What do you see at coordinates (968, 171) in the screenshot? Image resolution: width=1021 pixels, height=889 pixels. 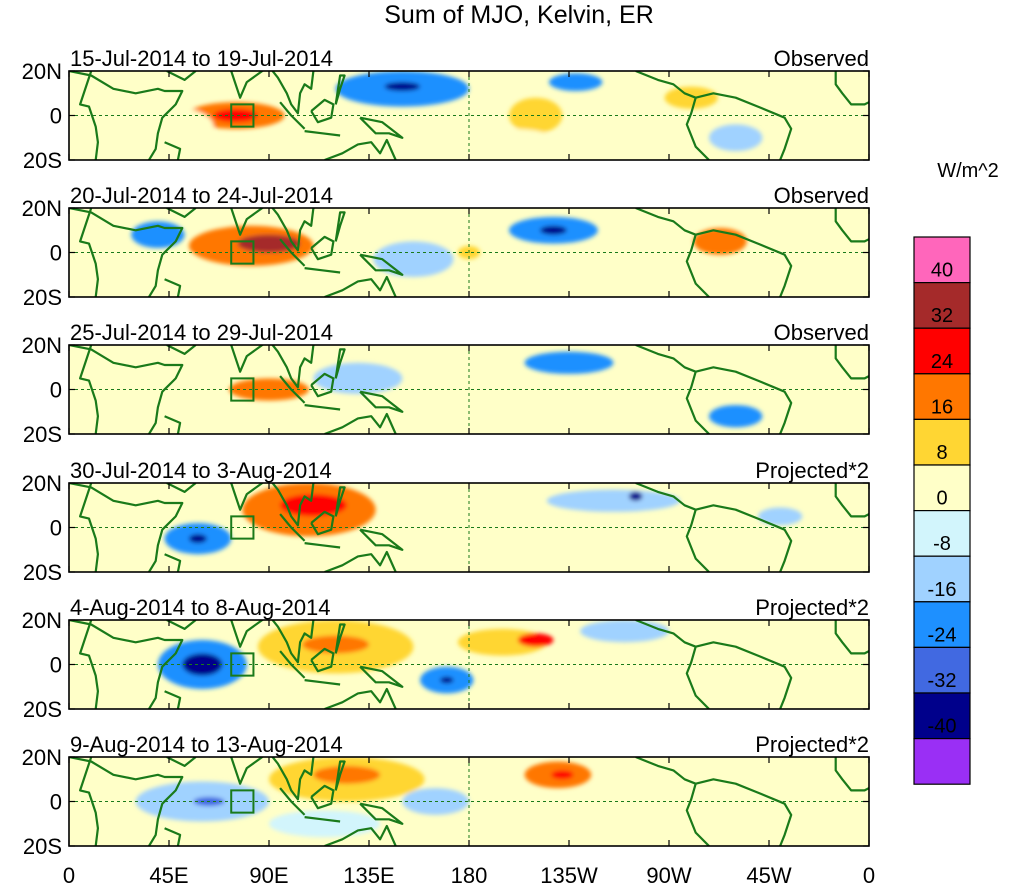 I see `colorbar-units-label: W/m^2` at bounding box center [968, 171].